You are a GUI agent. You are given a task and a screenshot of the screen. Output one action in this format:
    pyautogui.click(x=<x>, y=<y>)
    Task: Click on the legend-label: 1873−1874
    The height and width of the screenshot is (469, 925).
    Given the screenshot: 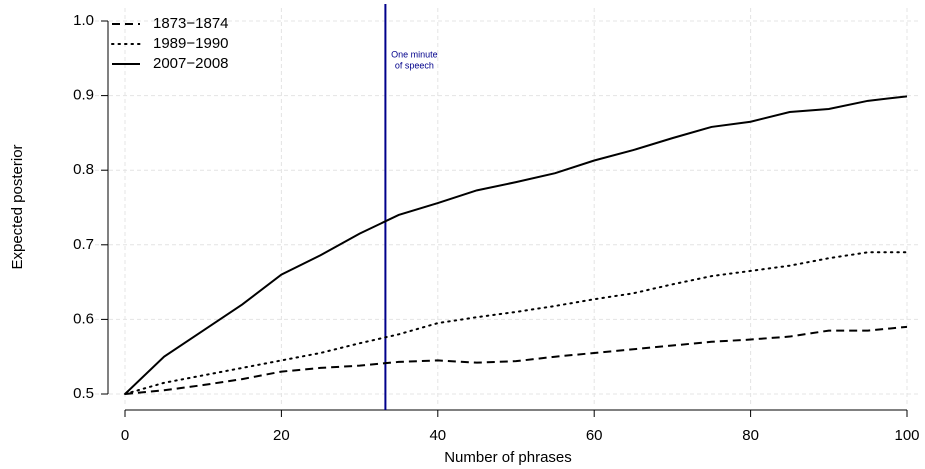 What is the action you would take?
    pyautogui.click(x=191, y=23)
    